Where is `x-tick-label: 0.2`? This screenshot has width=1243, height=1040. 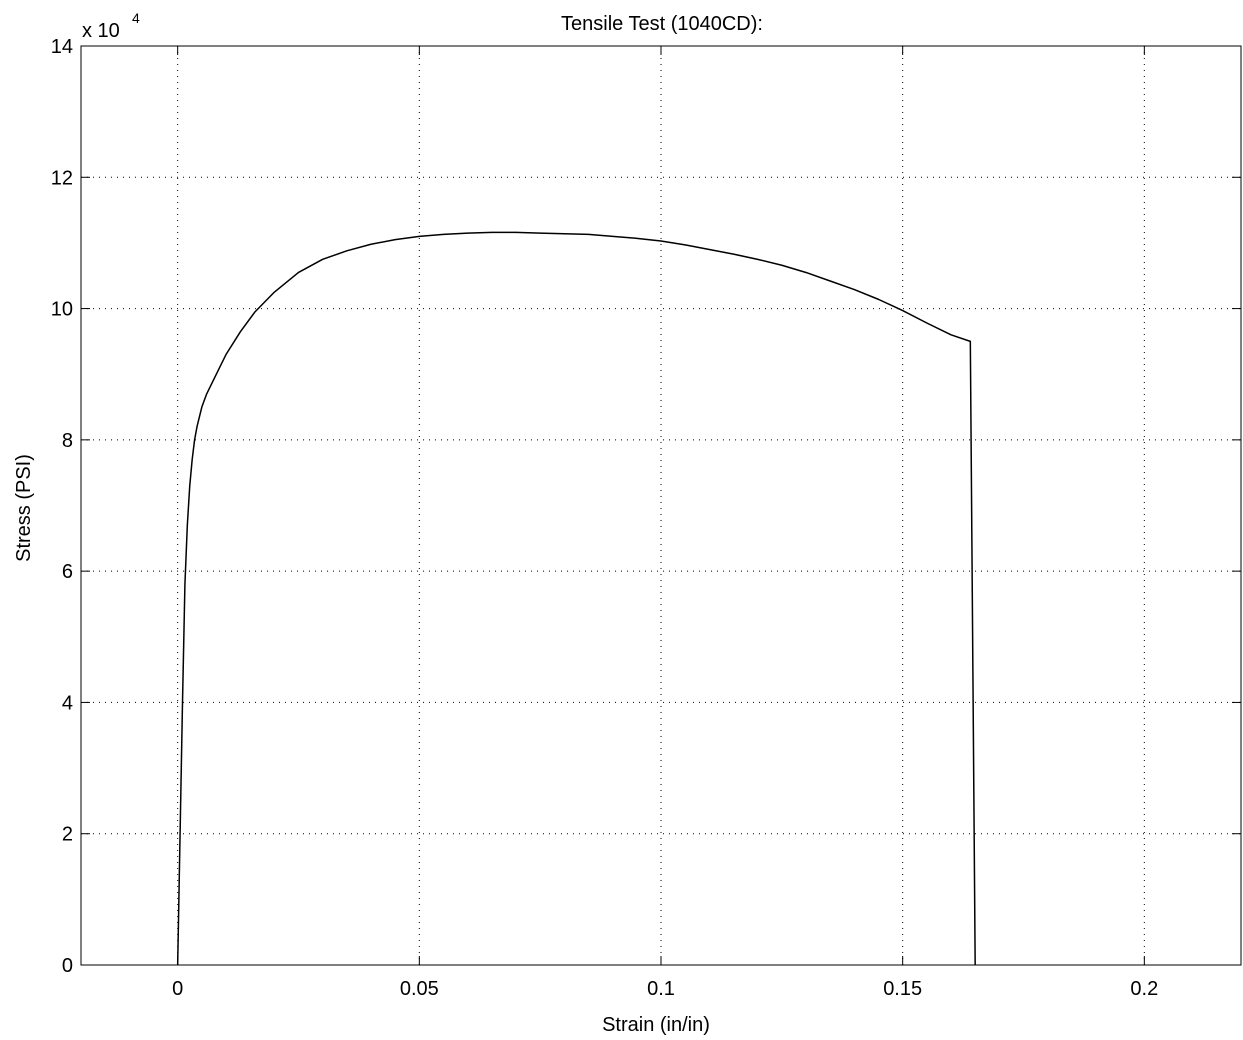 x-tick-label: 0.2 is located at coordinates (1144, 989).